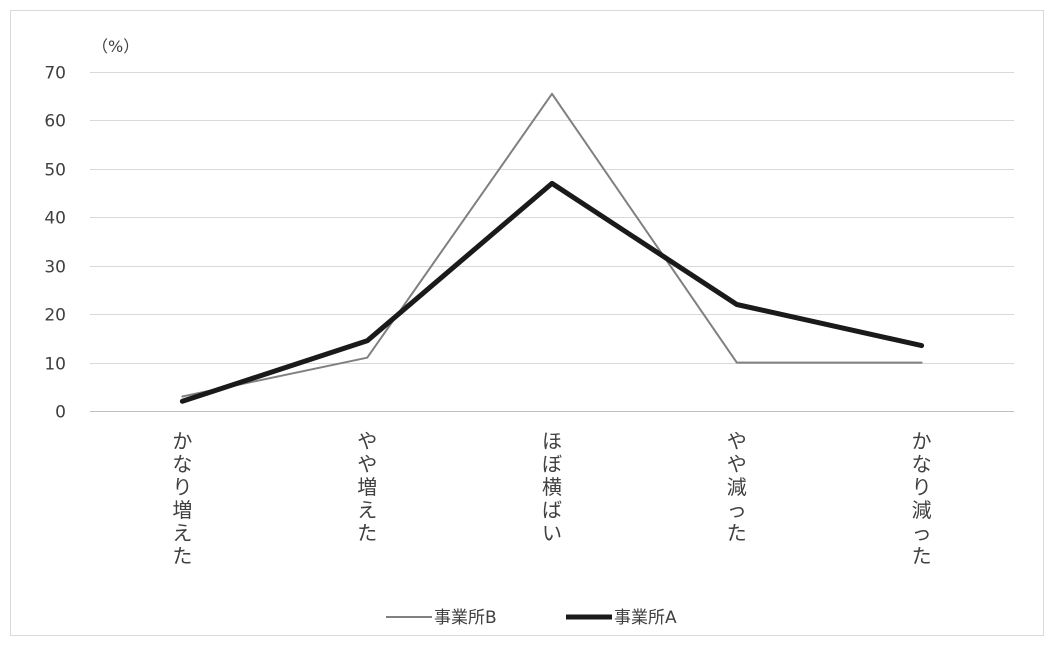  Describe the element at coordinates (531, 618) in the screenshot. I see `legend: 事業所B 事業所A` at that location.